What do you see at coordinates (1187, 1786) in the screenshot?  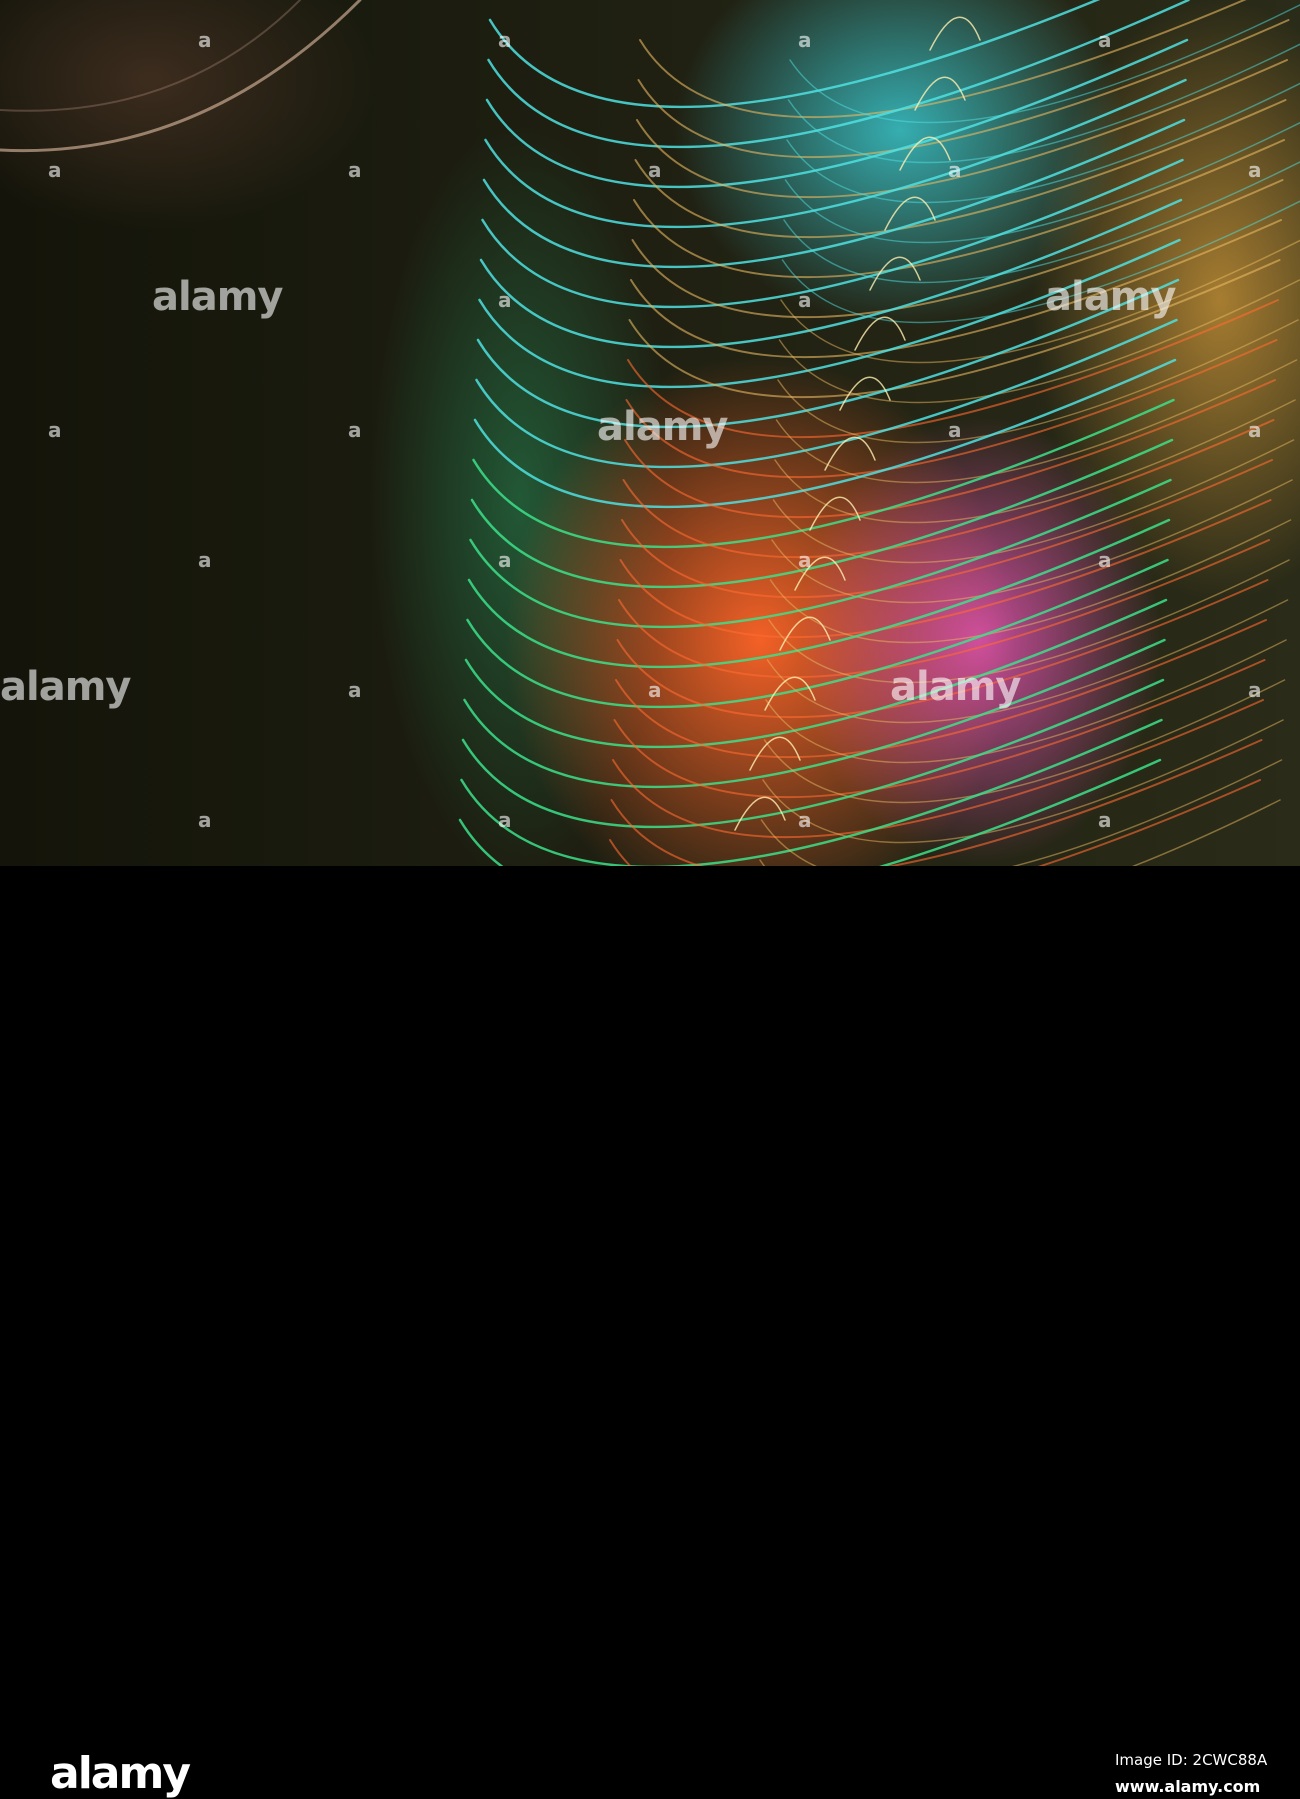 I see `website-url: www.alamy.com` at bounding box center [1187, 1786].